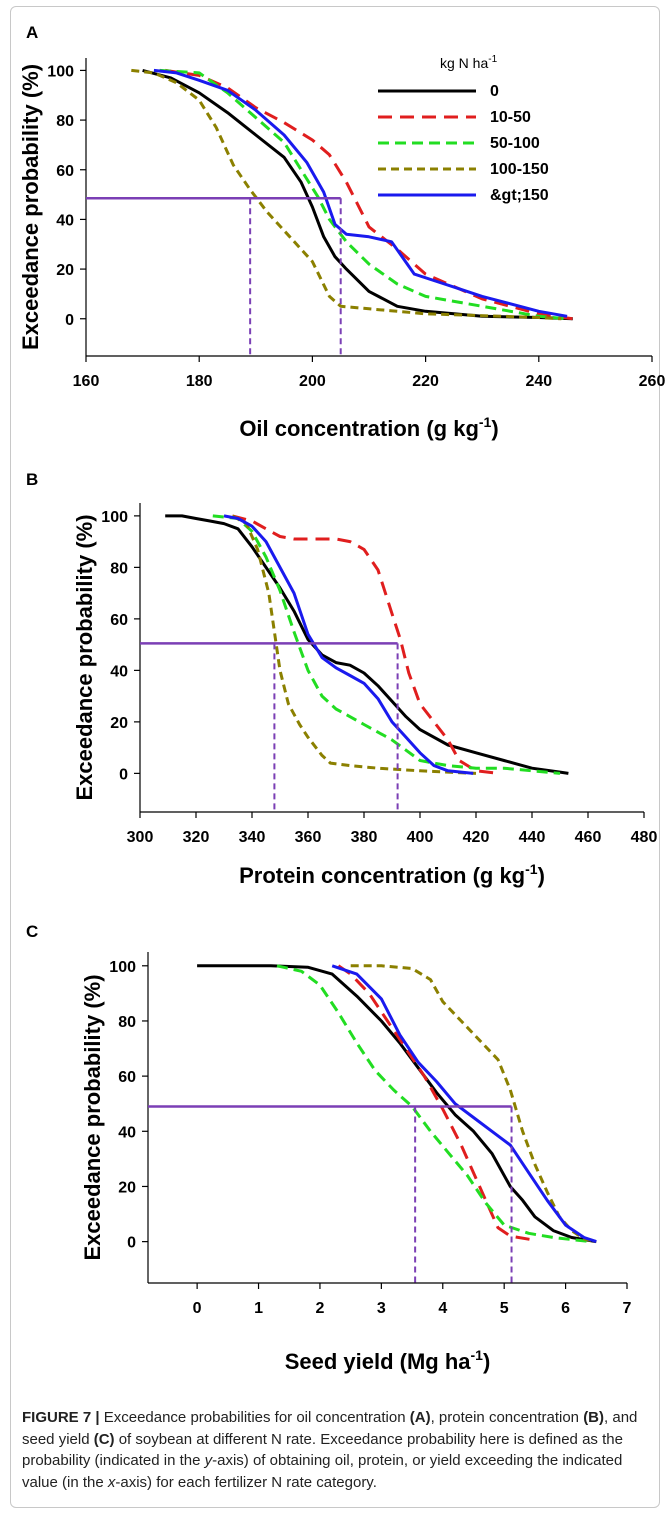  I want to click on x-tick-label: 5, so click(504, 1308).